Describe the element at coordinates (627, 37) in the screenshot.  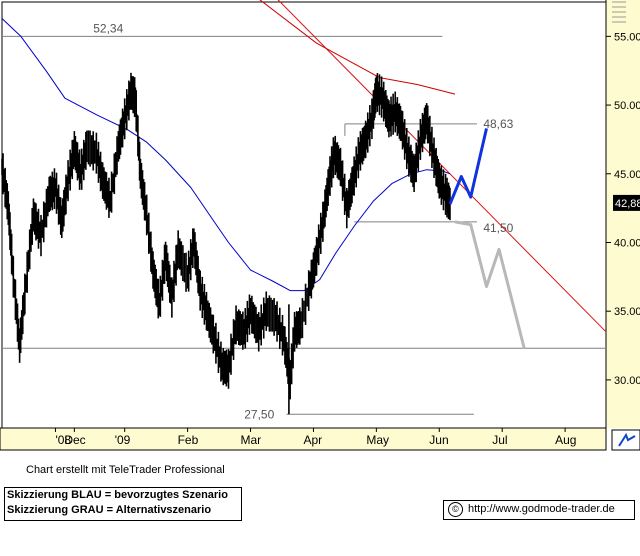
I see `price-tick-label: 55.00` at that location.